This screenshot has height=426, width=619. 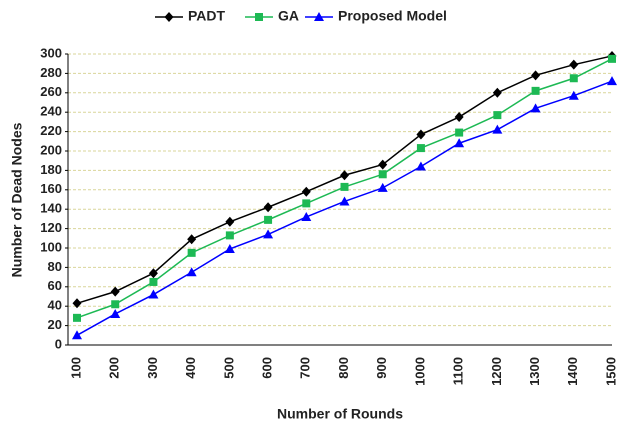 What do you see at coordinates (55, 266) in the screenshot?
I see `y-tick-label: 80` at bounding box center [55, 266].